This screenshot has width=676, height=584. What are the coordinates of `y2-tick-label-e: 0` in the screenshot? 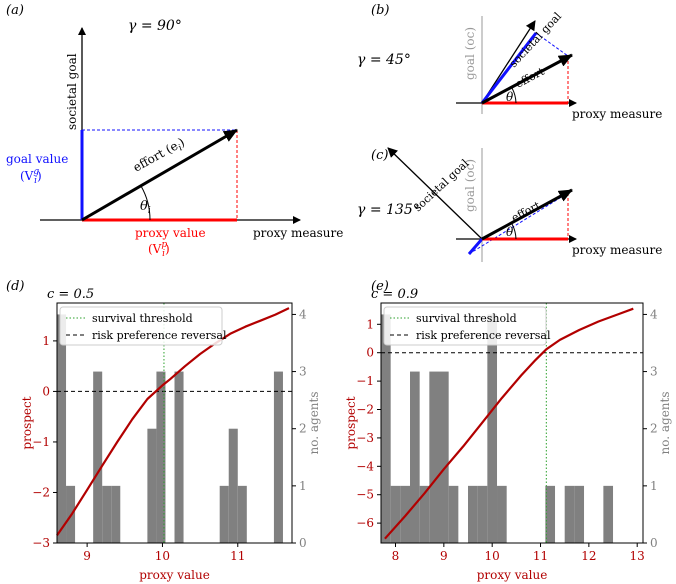 It's located at (654, 543).